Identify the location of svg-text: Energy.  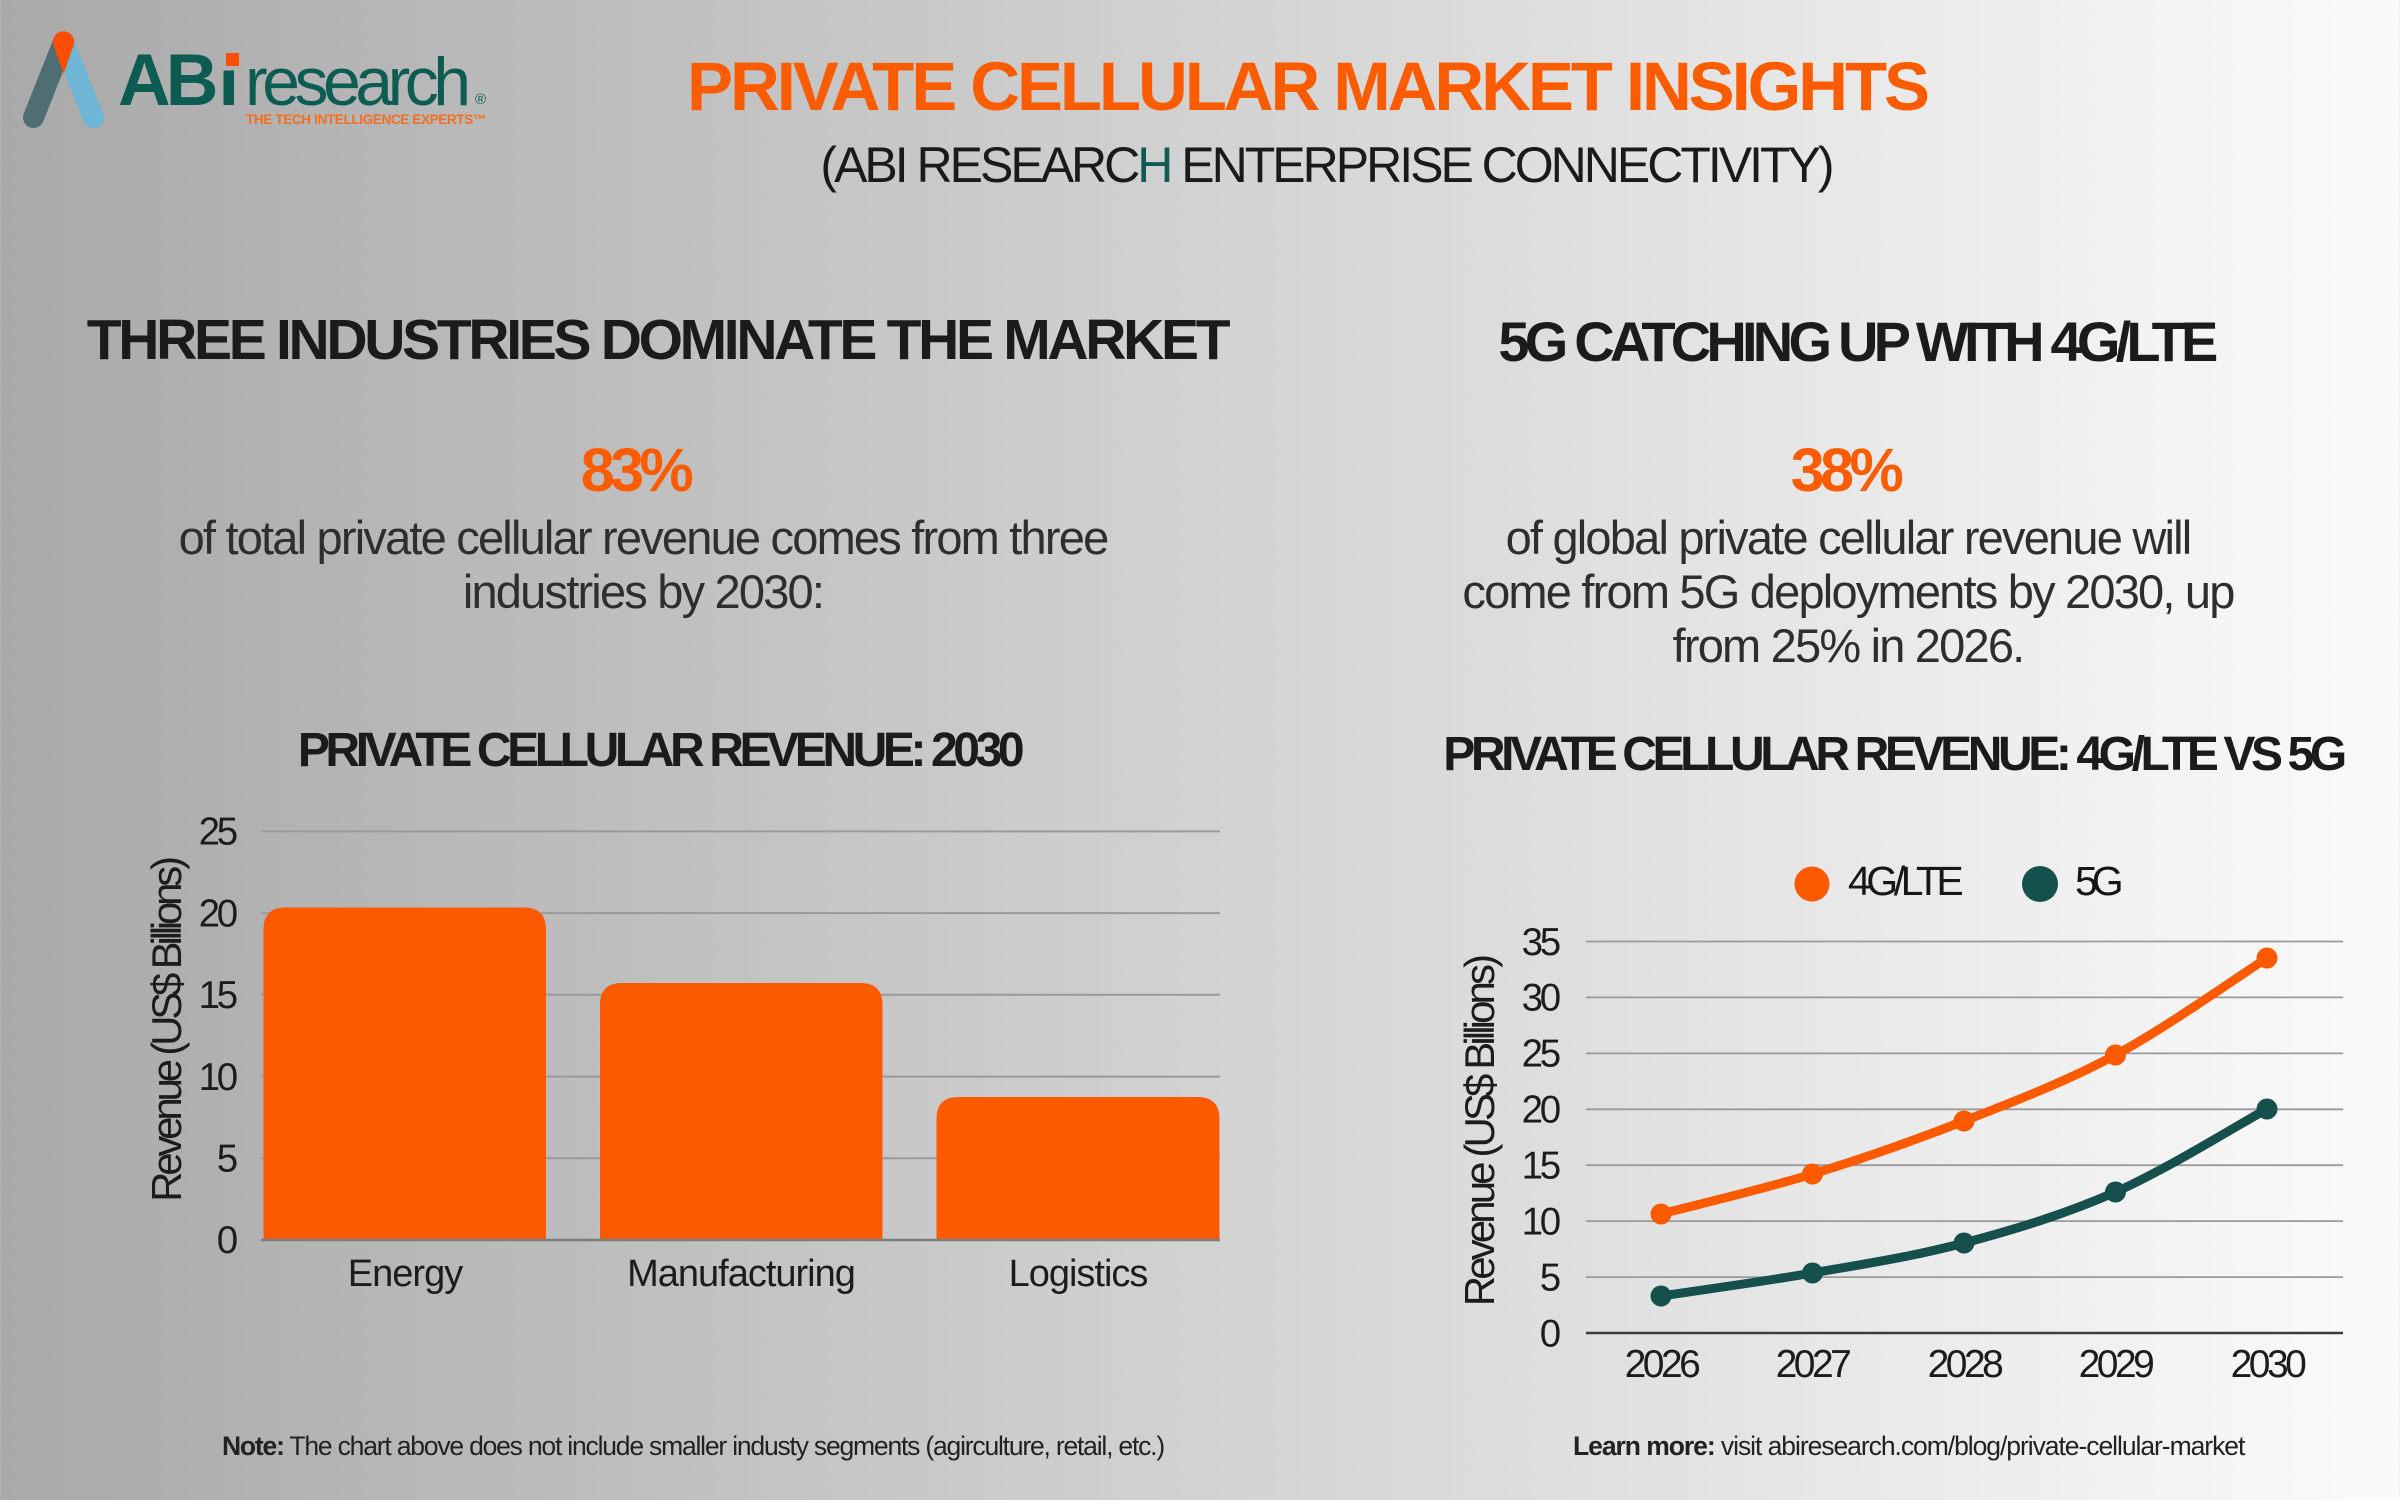
(405, 1274).